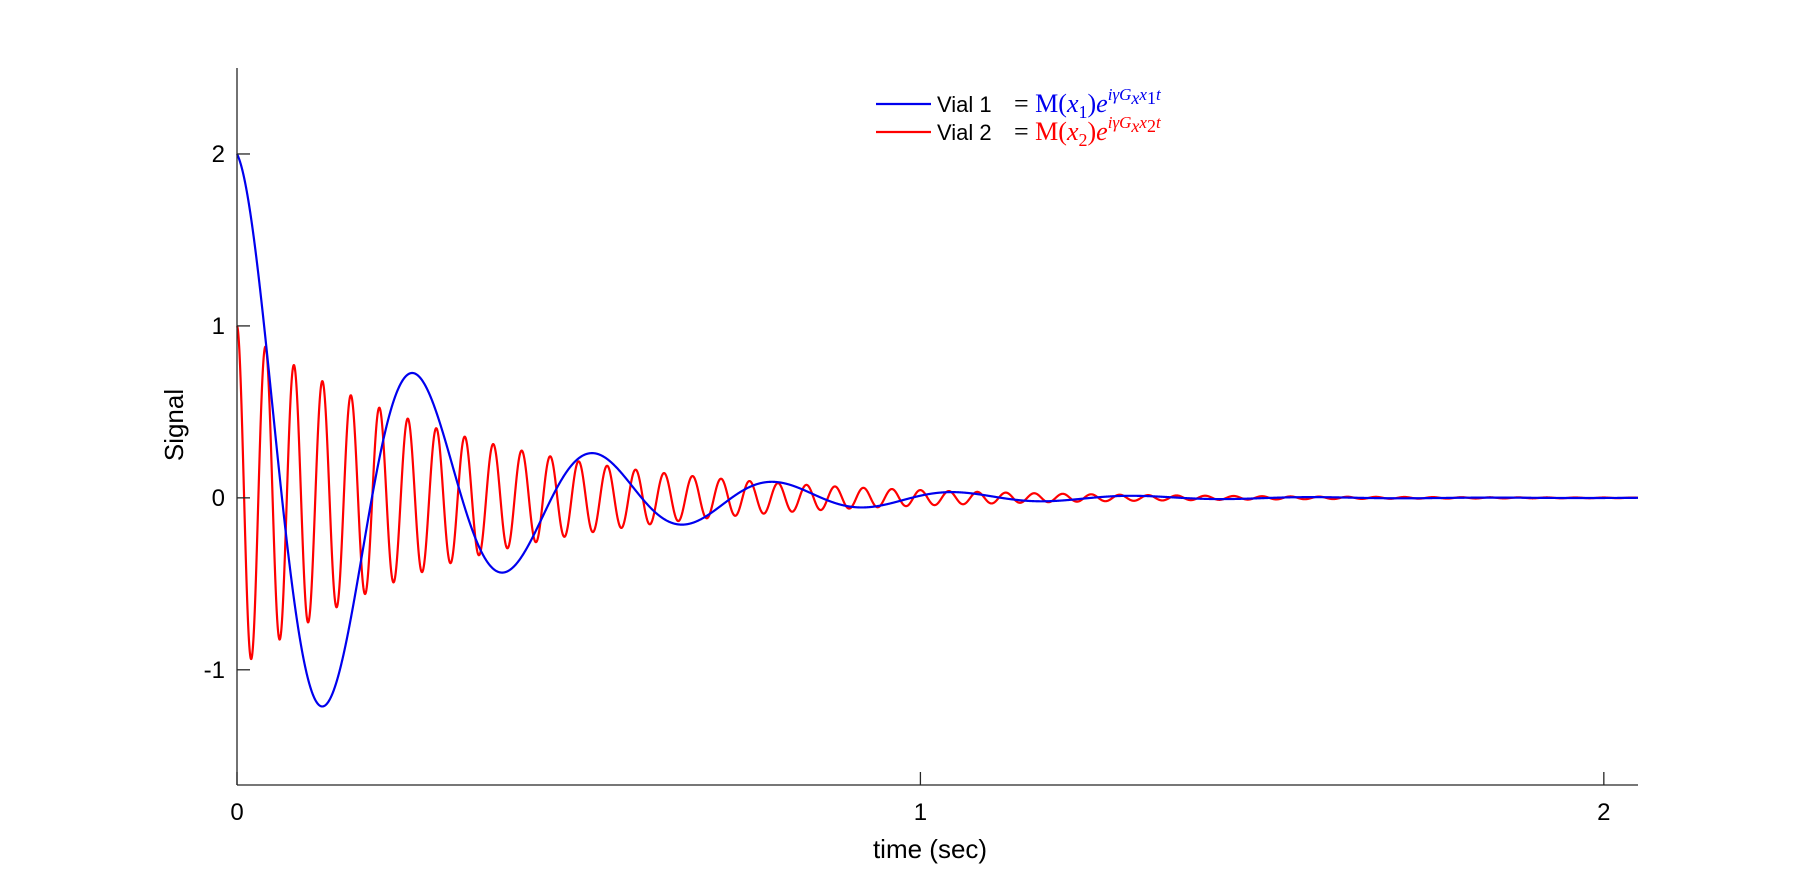  Describe the element at coordinates (930, 849) in the screenshot. I see `x-axis-label: time (sec)` at that location.